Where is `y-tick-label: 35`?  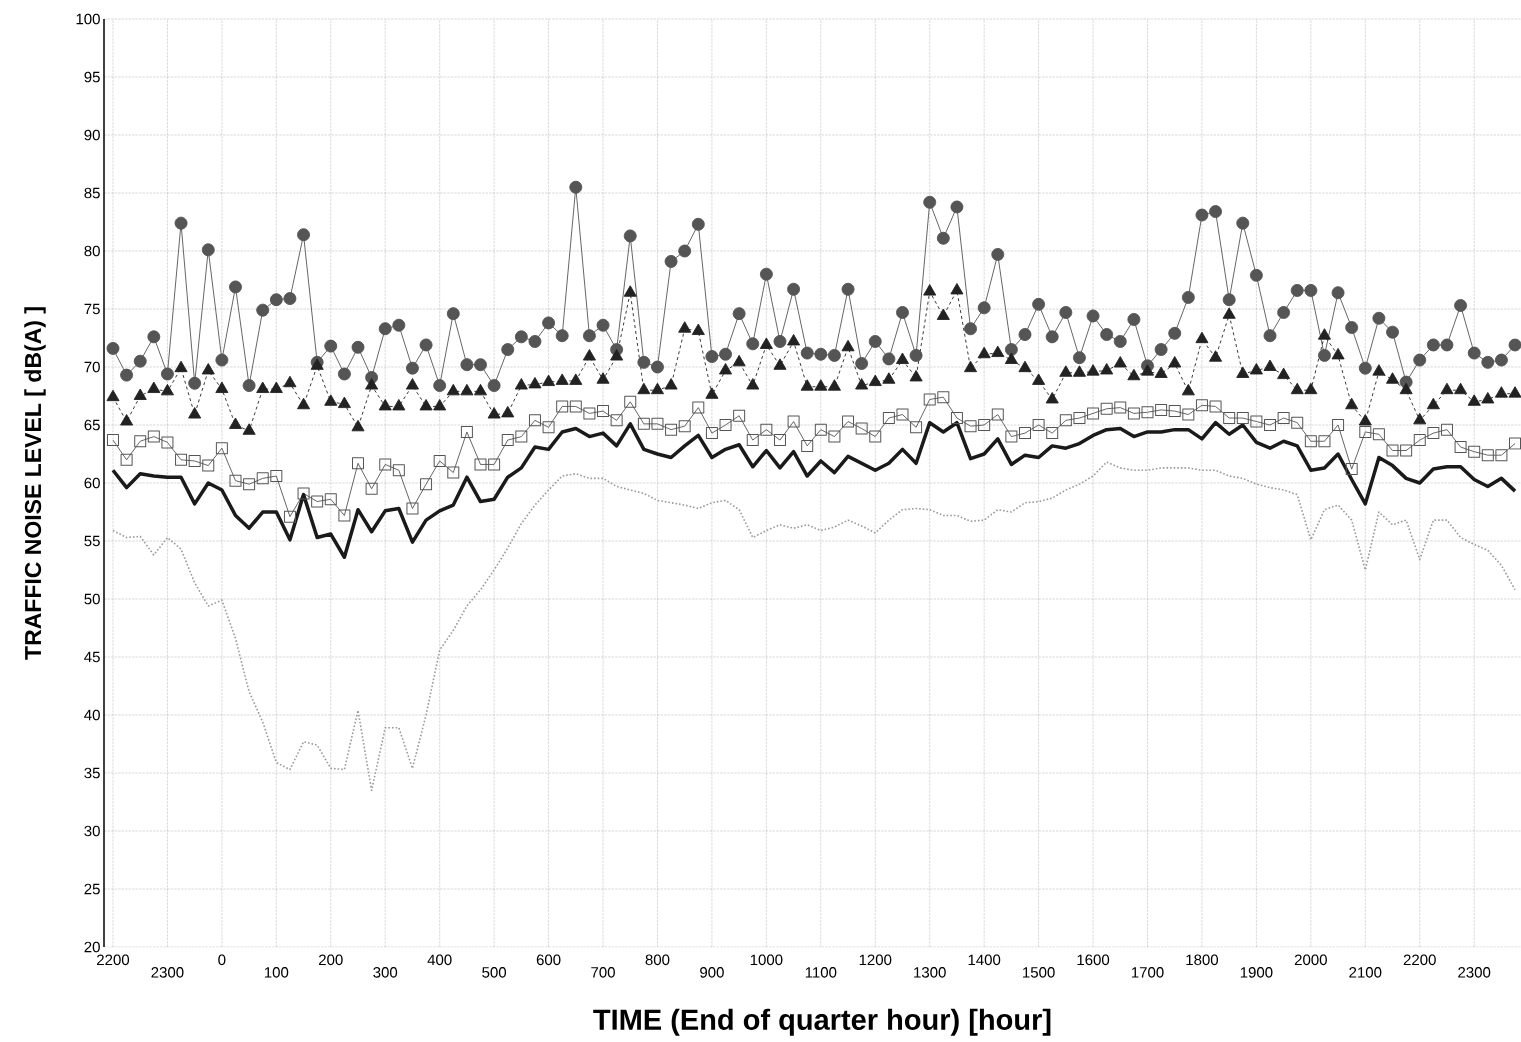 y-tick-label: 35 is located at coordinates (92, 773).